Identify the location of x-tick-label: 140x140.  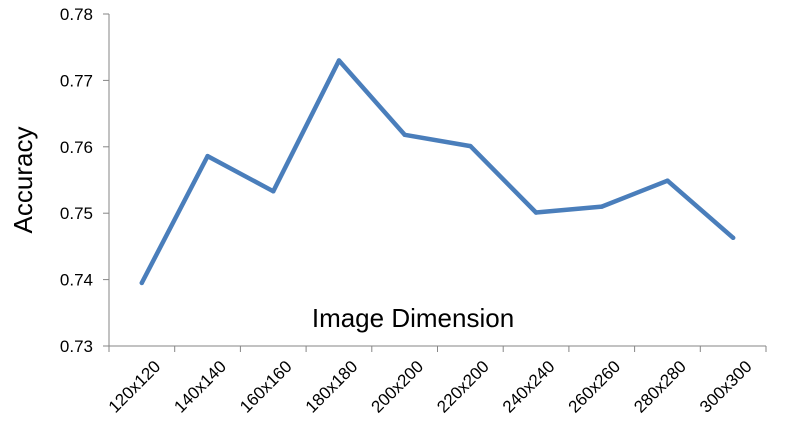
(200, 387).